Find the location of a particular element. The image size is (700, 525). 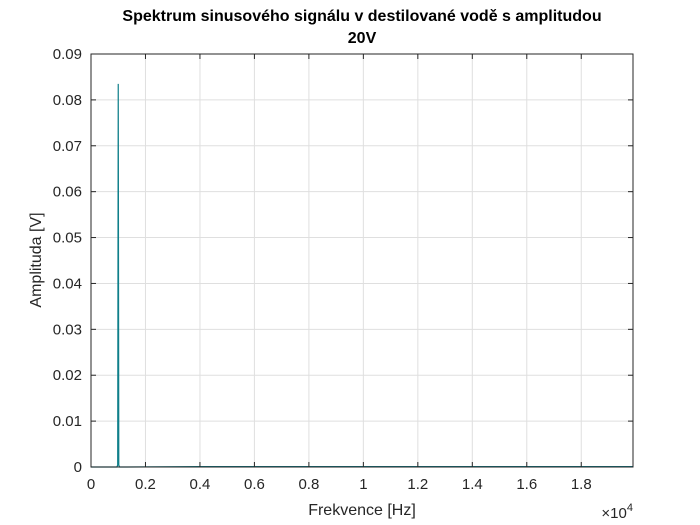

x-tick-label: 1.6 is located at coordinates (526, 484).